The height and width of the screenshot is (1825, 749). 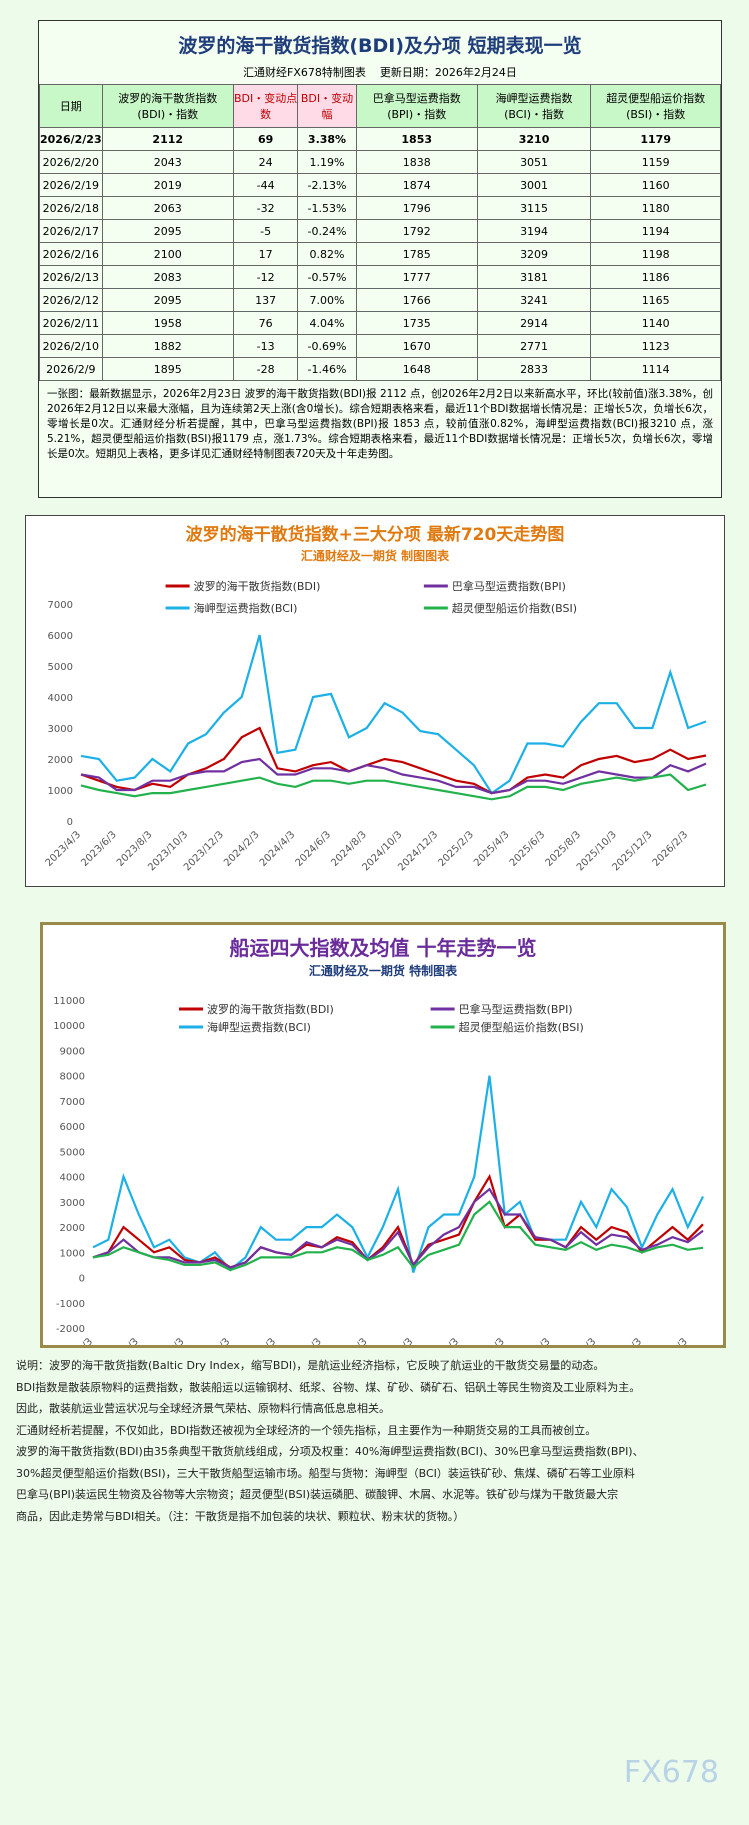 I want to click on table-cell: 1796, so click(x=416, y=208).